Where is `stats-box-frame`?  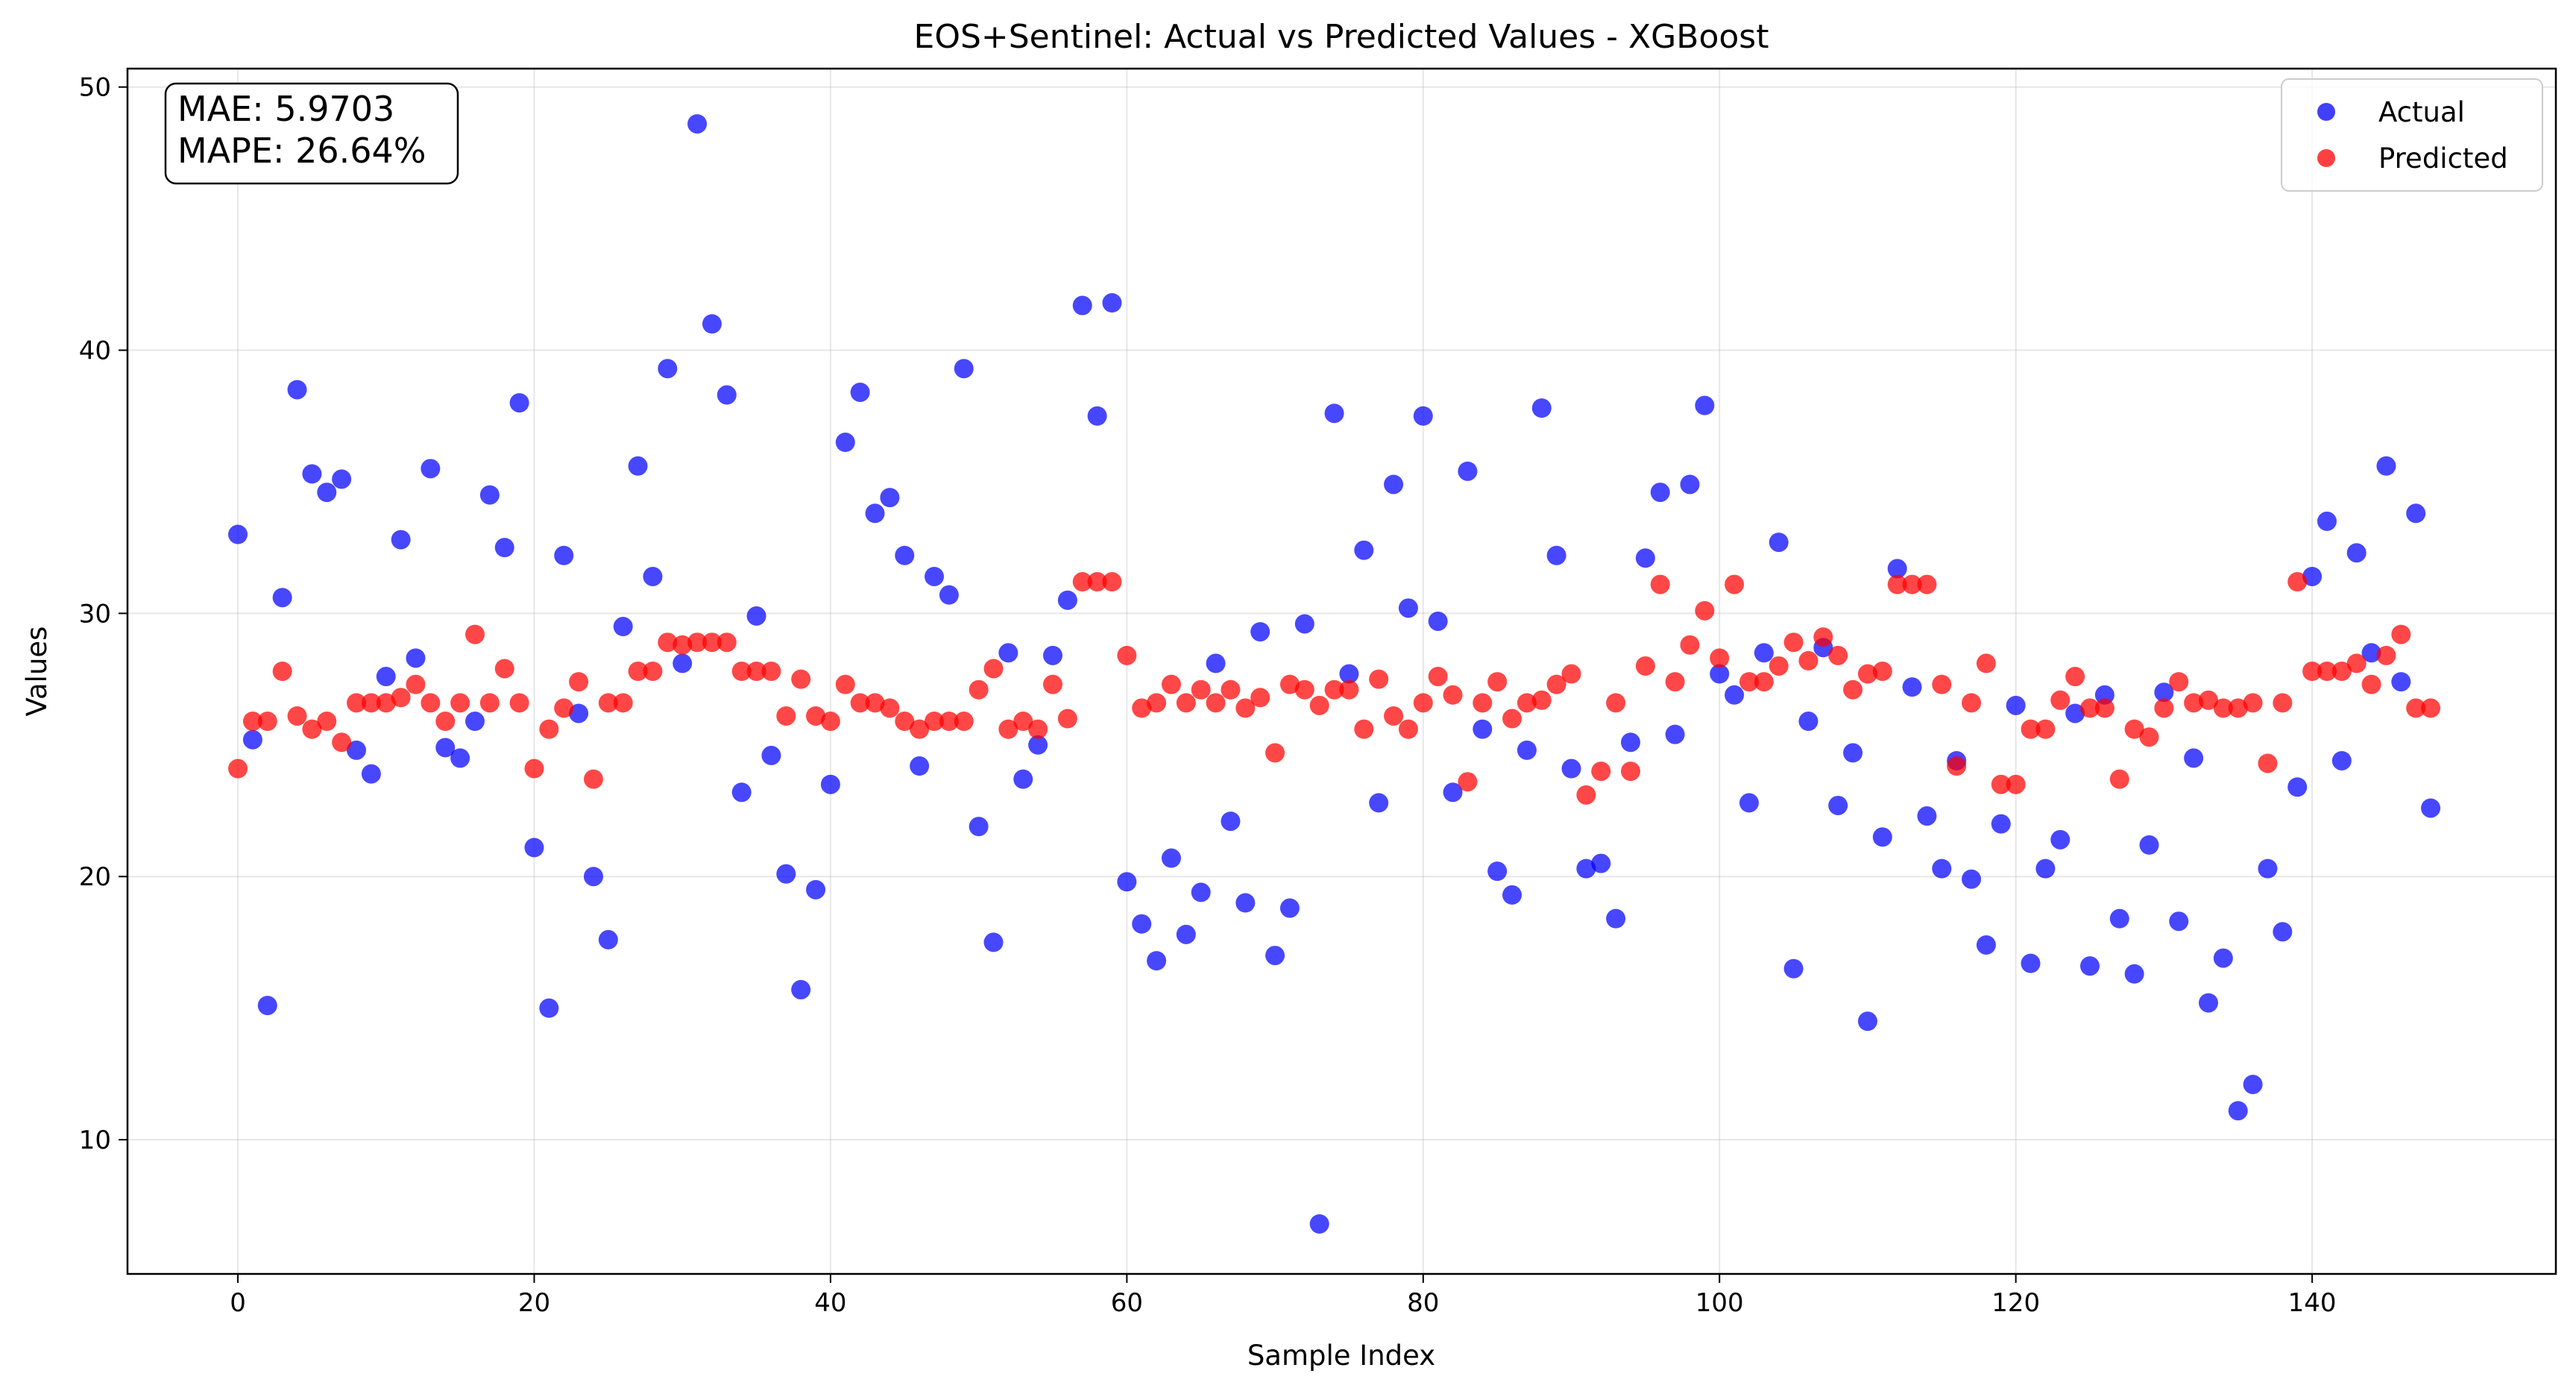 stats-box-frame is located at coordinates (311, 133).